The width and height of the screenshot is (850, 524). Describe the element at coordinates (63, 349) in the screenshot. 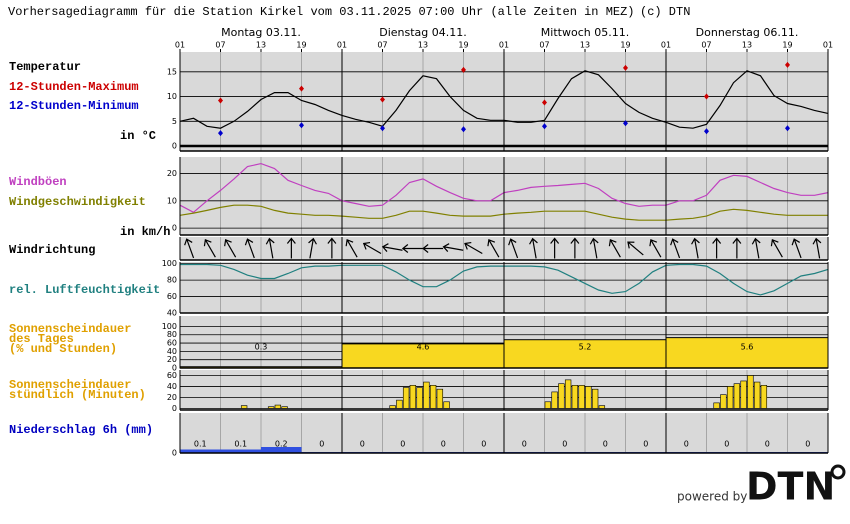

I see `panel-title: (% und Stunden)` at that location.